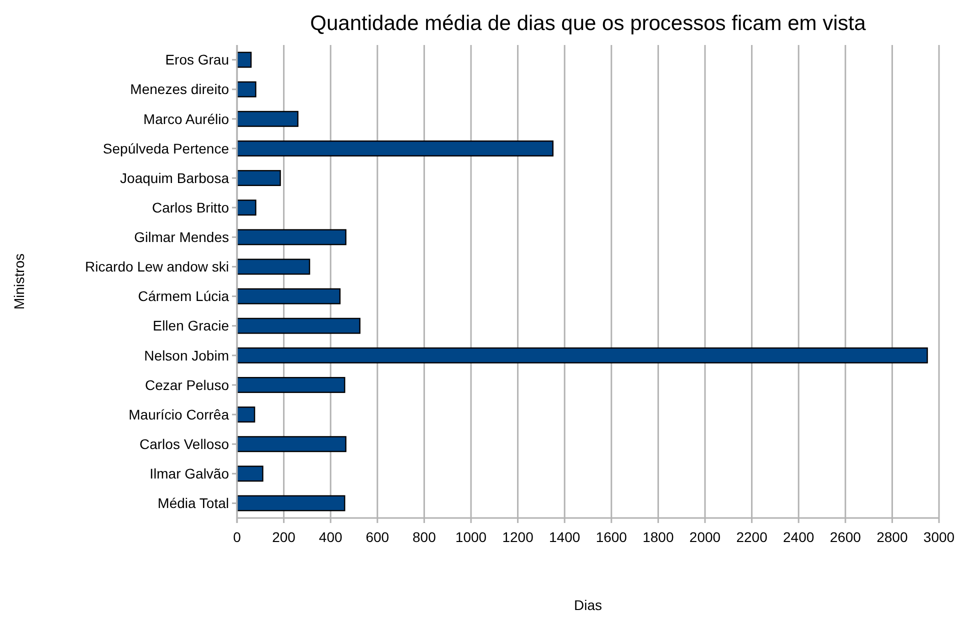  What do you see at coordinates (19, 281) in the screenshot?
I see `y-axis-title: Ministros` at bounding box center [19, 281].